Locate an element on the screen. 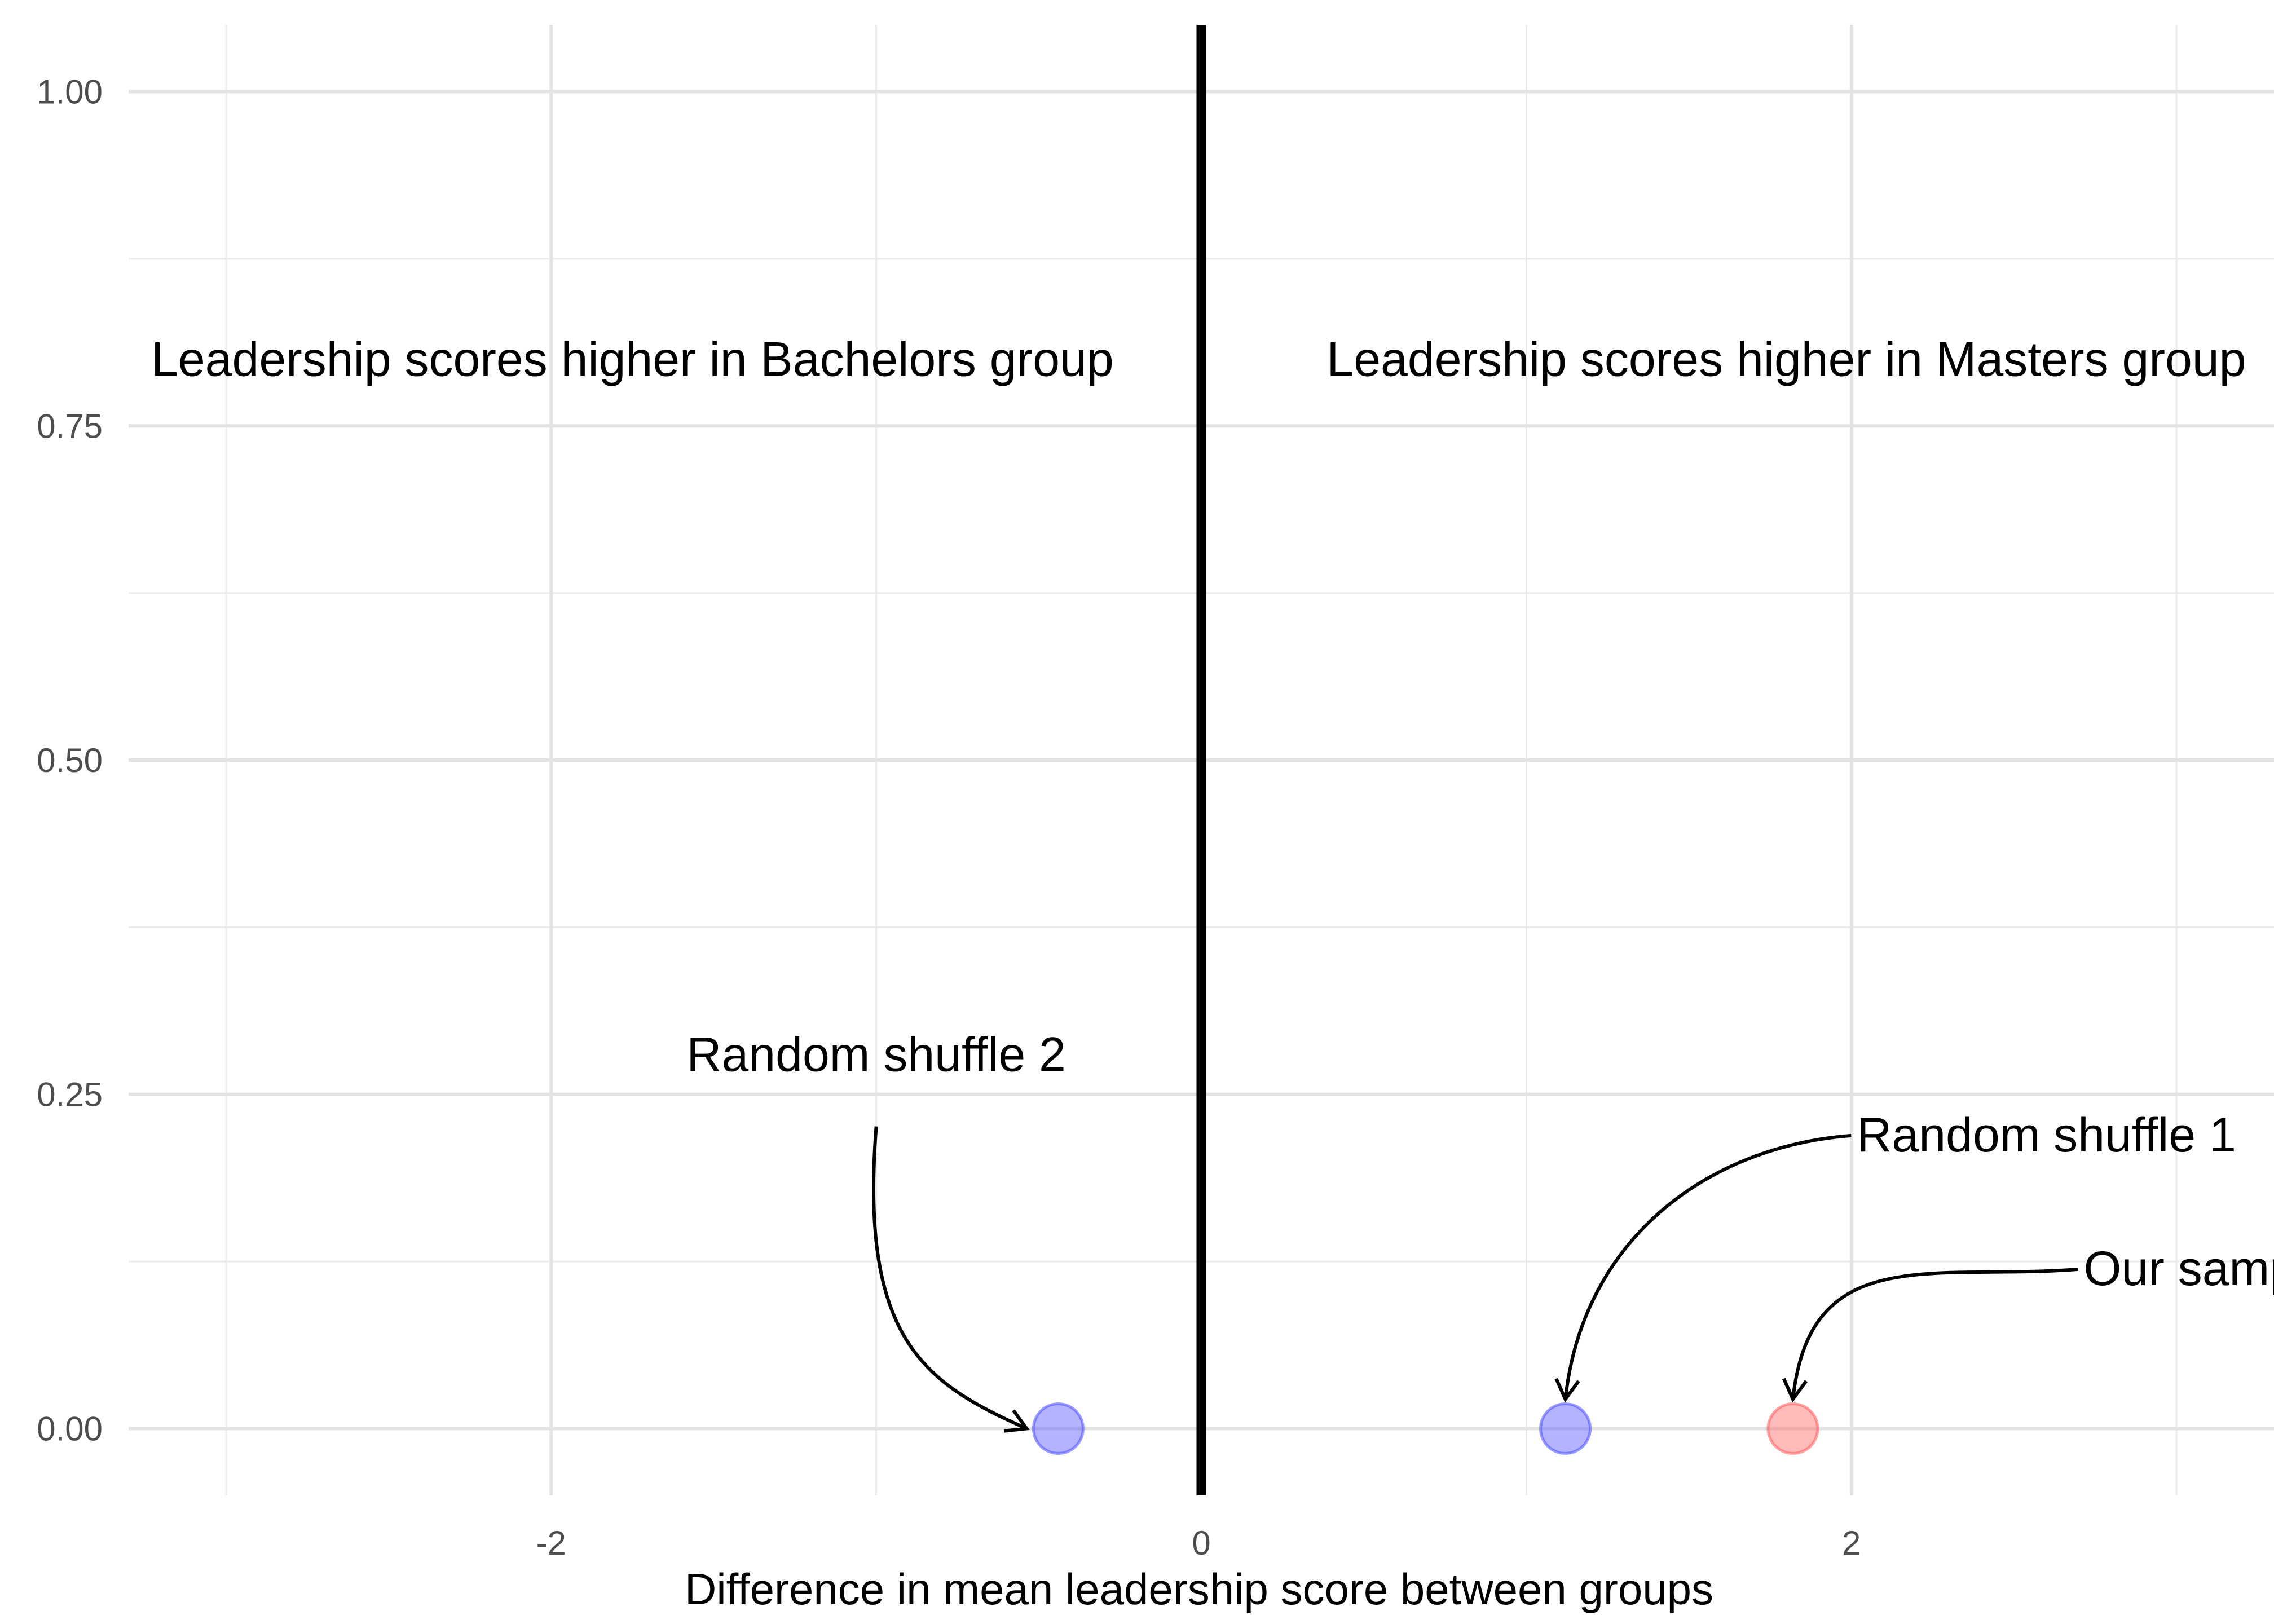 This screenshot has width=2274, height=1624. y-tick-label: 0.25 is located at coordinates (70, 1095).